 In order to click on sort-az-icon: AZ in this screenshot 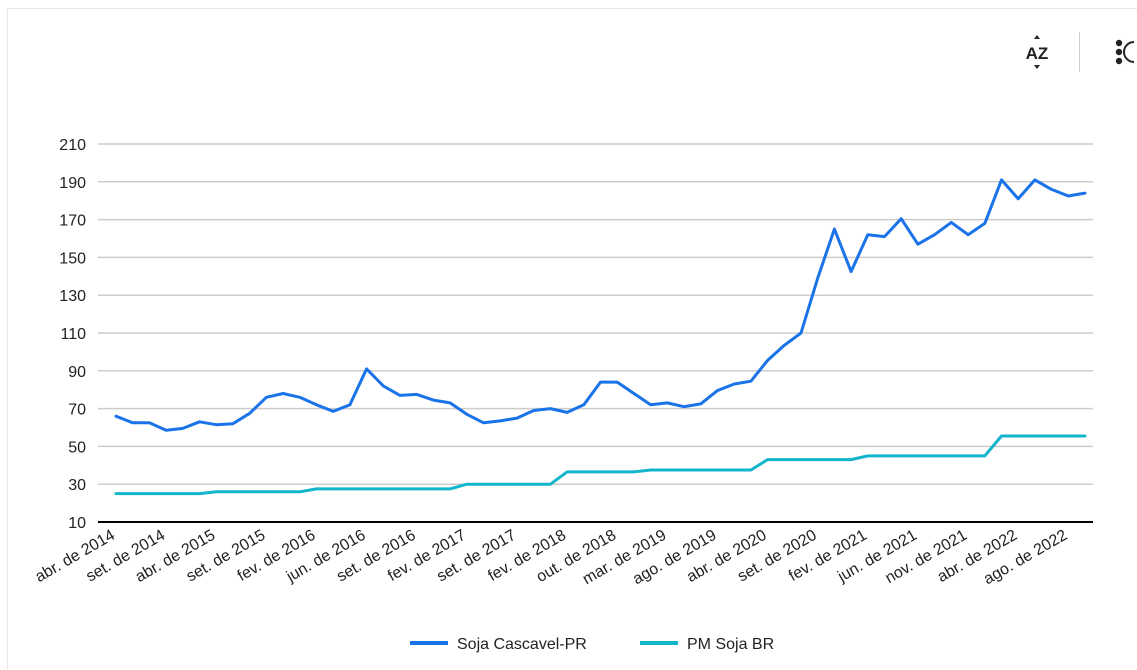, I will do `click(1037, 52)`.